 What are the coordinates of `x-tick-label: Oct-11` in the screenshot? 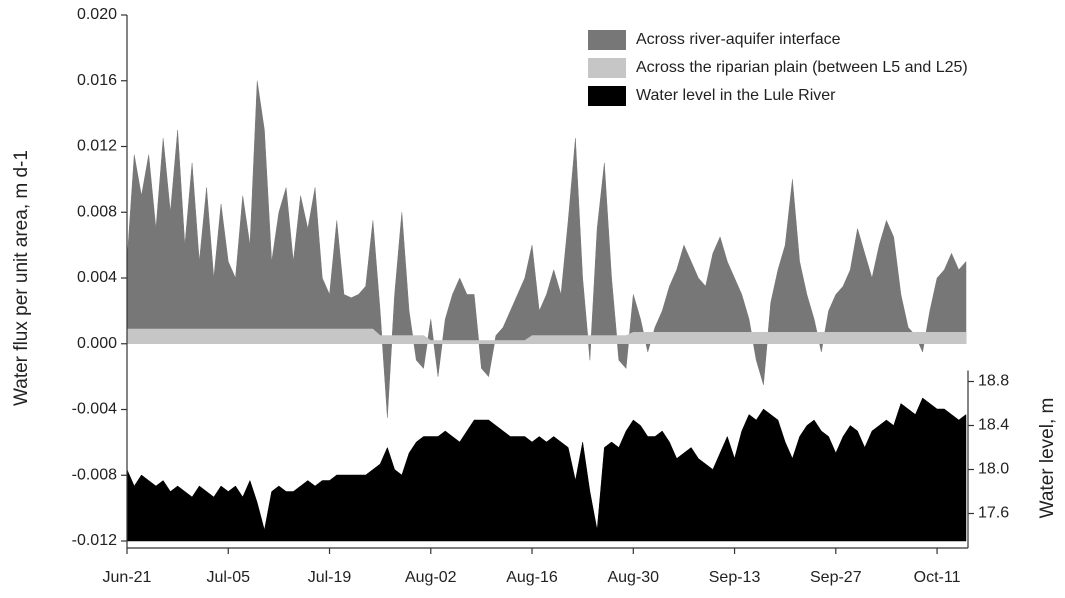 It's located at (937, 577).